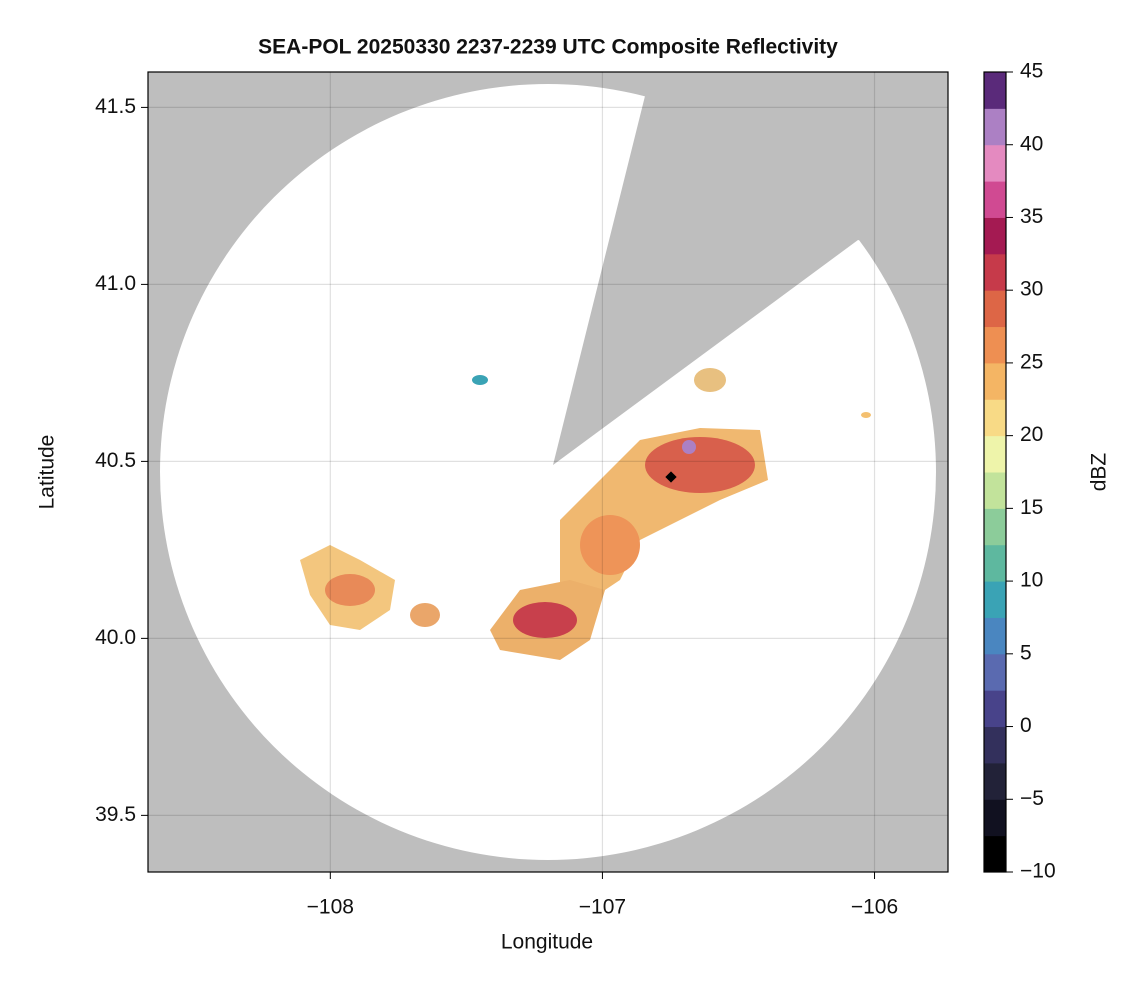 The height and width of the screenshot is (995, 1146). Describe the element at coordinates (1026, 652) in the screenshot. I see `colorbar-tick-label: 5` at that location.